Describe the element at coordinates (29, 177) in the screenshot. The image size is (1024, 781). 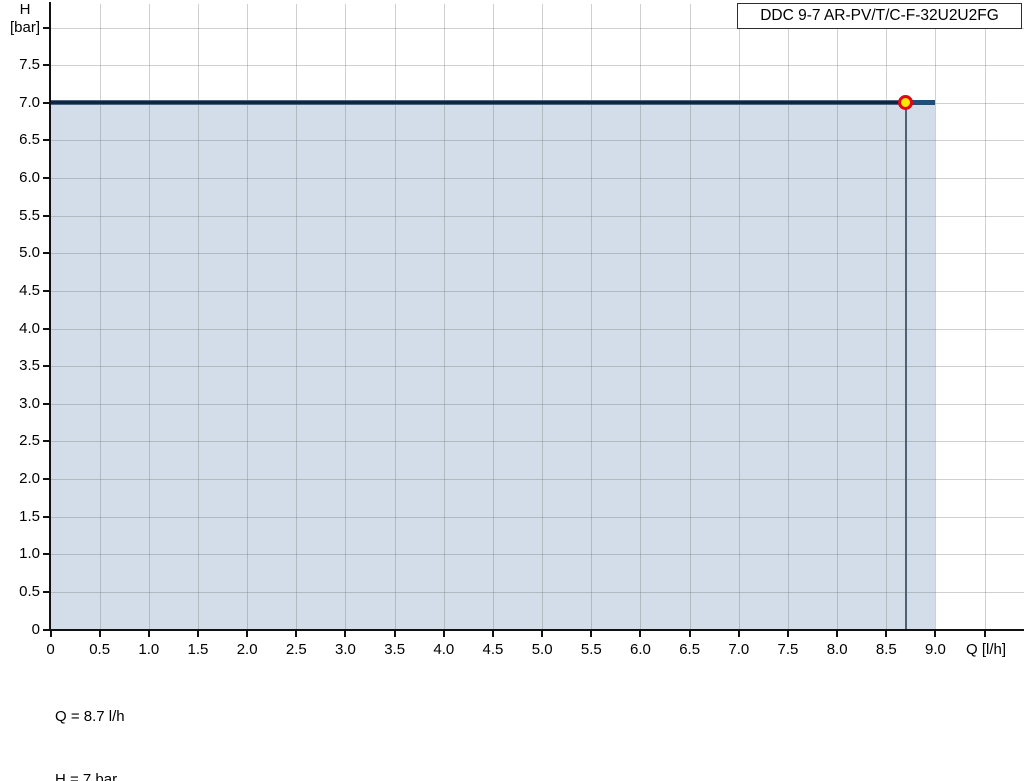
I see `y-tick-label: 6.0` at that location.